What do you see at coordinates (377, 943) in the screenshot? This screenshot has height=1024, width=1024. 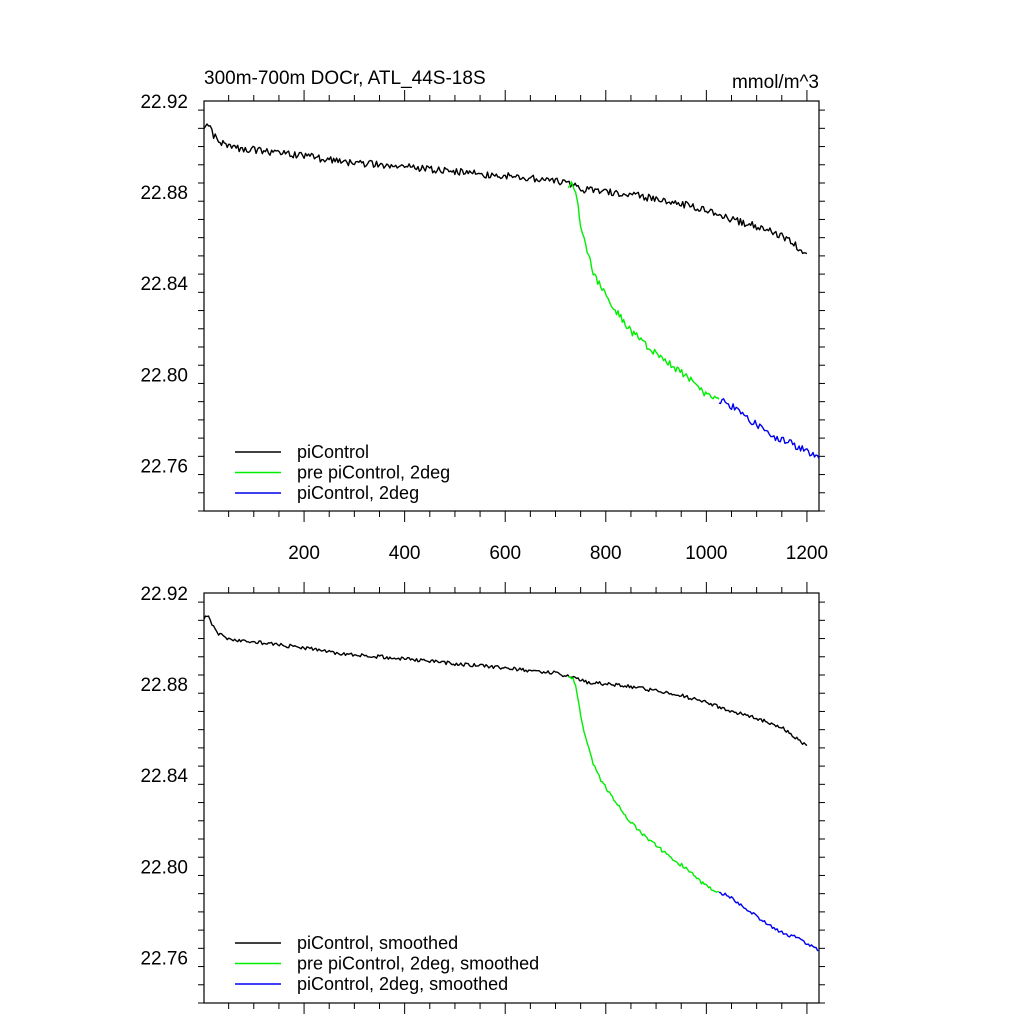 I see `legend-label: piControl, smoothed` at bounding box center [377, 943].